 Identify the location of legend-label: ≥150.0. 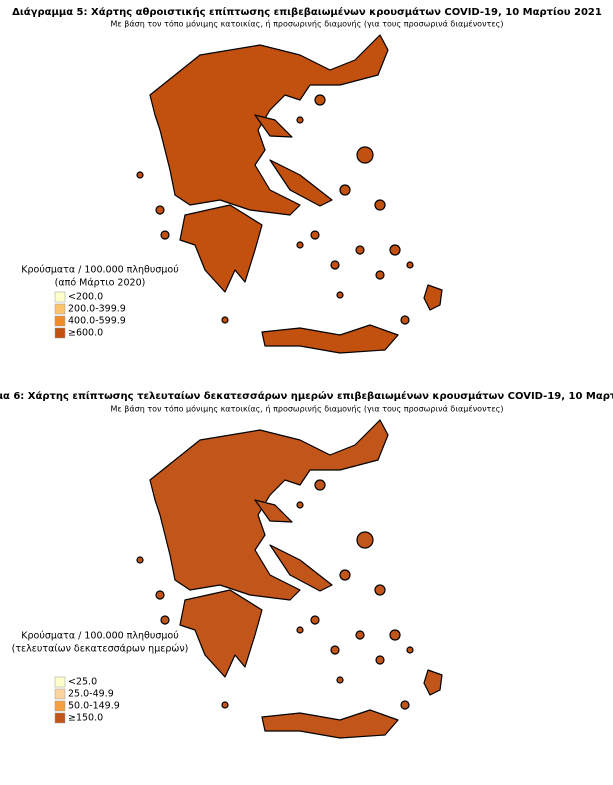
(85, 718).